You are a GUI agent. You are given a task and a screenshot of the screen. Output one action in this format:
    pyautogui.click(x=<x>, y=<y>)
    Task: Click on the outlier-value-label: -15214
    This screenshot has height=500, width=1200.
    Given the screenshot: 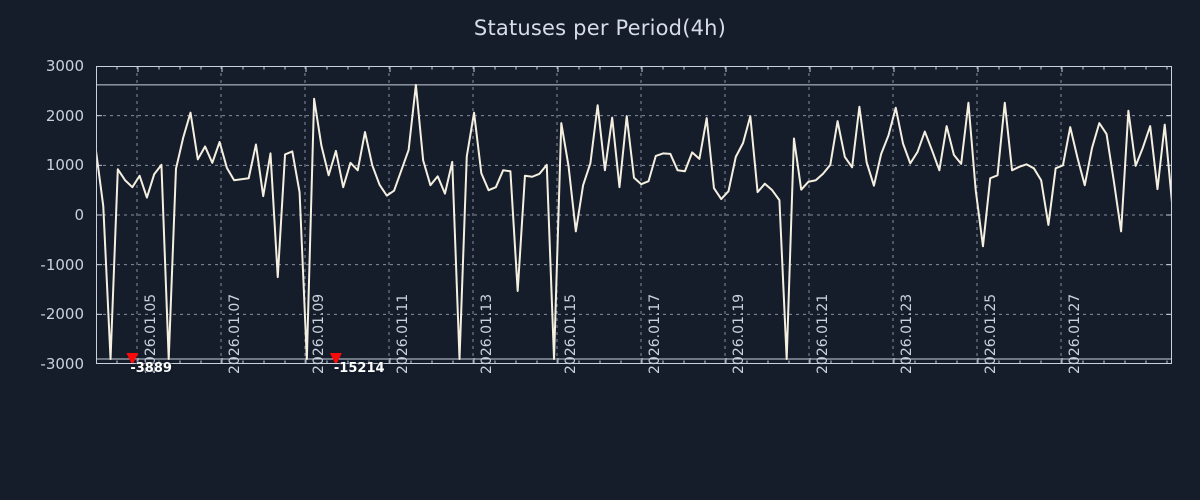 What is the action you would take?
    pyautogui.click(x=359, y=369)
    